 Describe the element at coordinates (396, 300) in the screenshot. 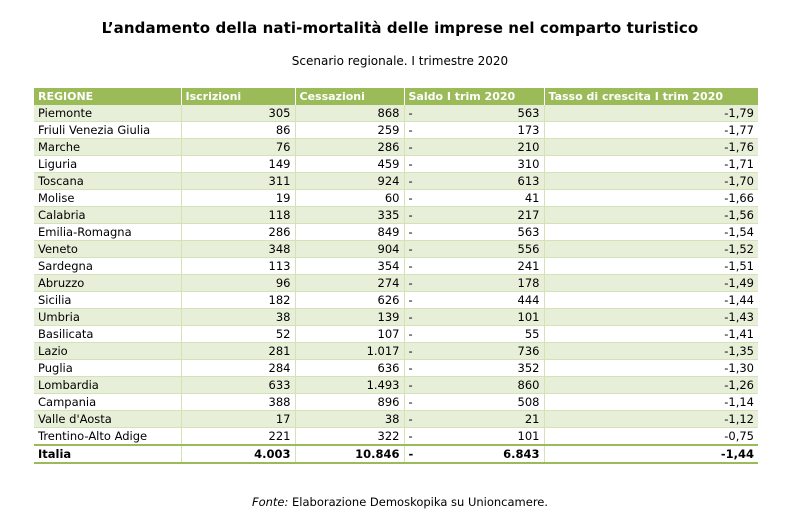

I see `table-row: Sicilia 182 626- 444 -1,44` at that location.